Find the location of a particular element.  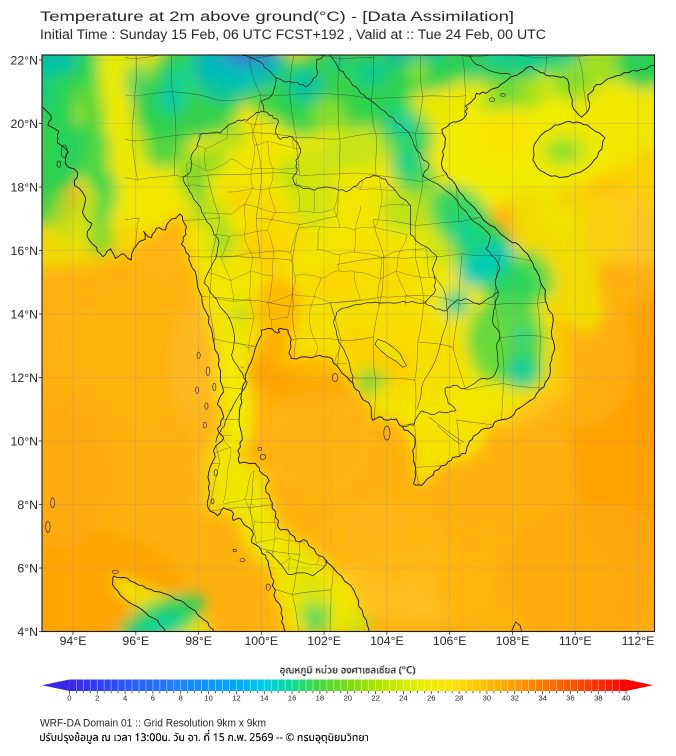

svg-text: 16 is located at coordinates (292, 698).